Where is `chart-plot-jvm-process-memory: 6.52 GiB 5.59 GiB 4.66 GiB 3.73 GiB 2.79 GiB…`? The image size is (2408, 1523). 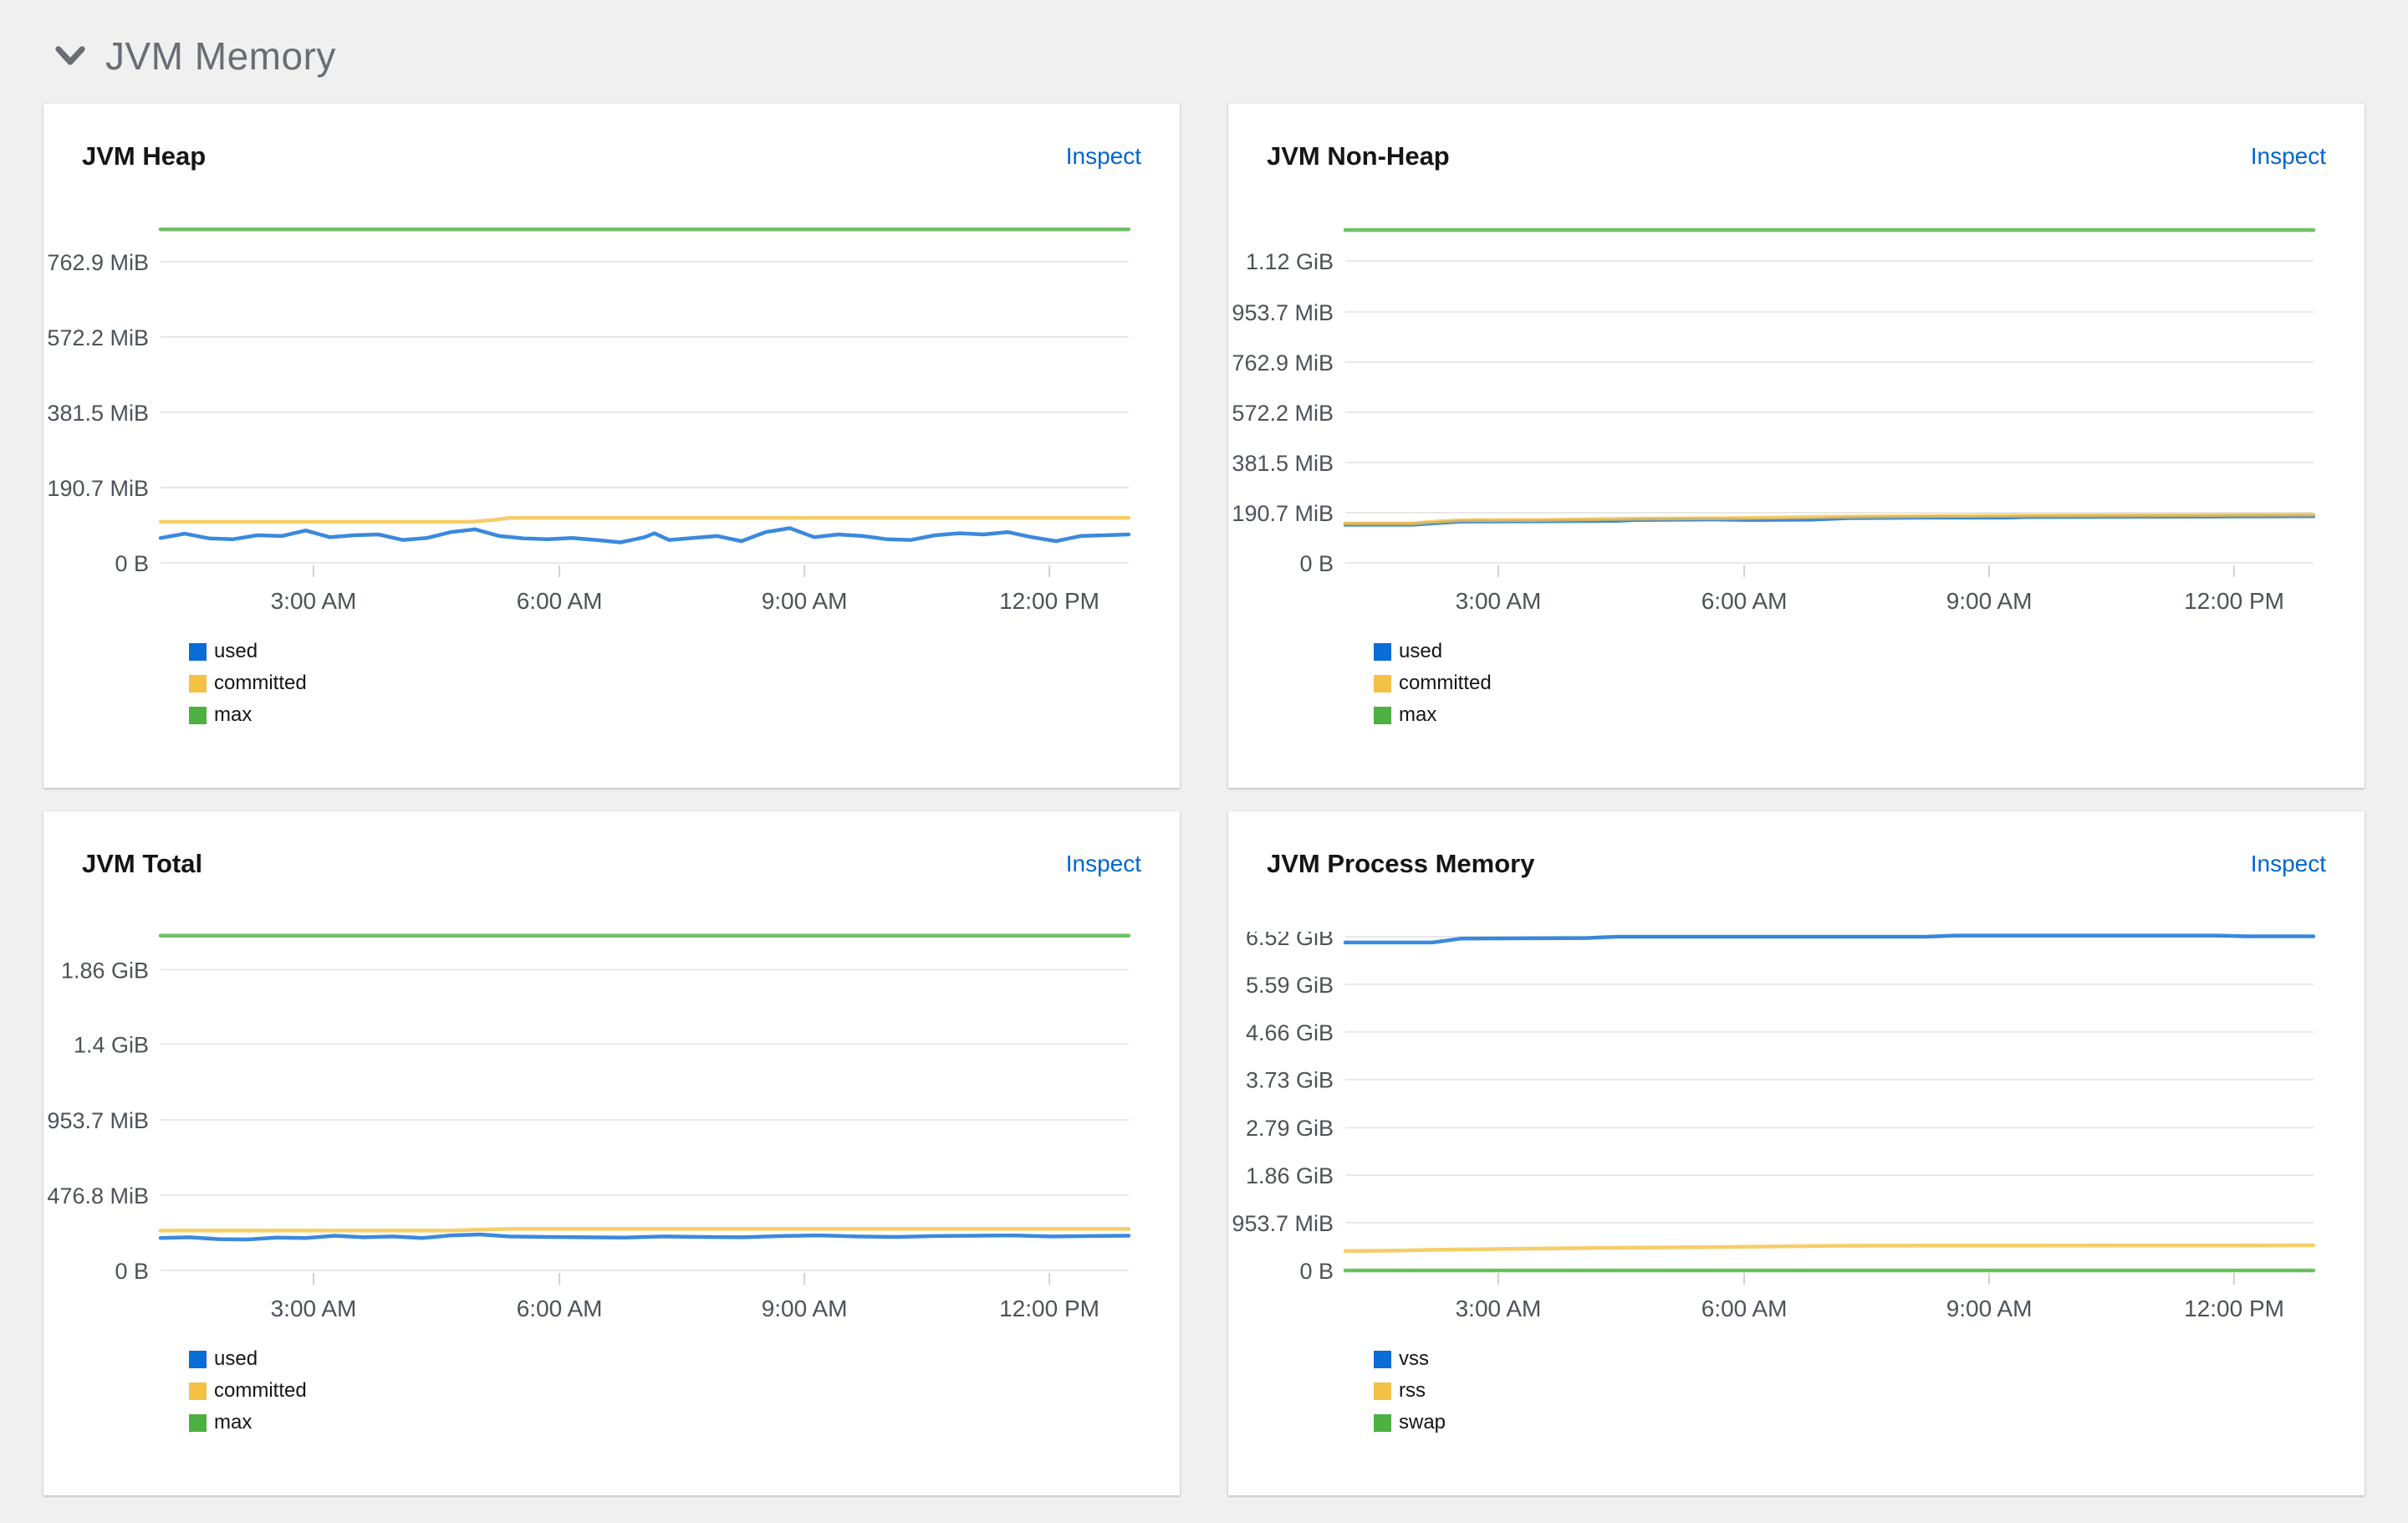
chart-plot-jvm-process-memory: 6.52 GiB 5.59 GiB 4.66 GiB 3.73 GiB 2.79 GiB… is located at coordinates (1797, 1130).